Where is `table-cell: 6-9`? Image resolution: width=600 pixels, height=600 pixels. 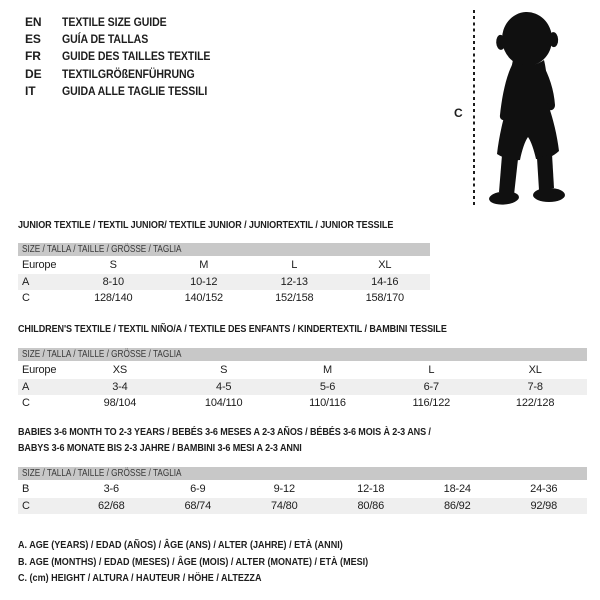
table-cell: 6-9 is located at coordinates (198, 489).